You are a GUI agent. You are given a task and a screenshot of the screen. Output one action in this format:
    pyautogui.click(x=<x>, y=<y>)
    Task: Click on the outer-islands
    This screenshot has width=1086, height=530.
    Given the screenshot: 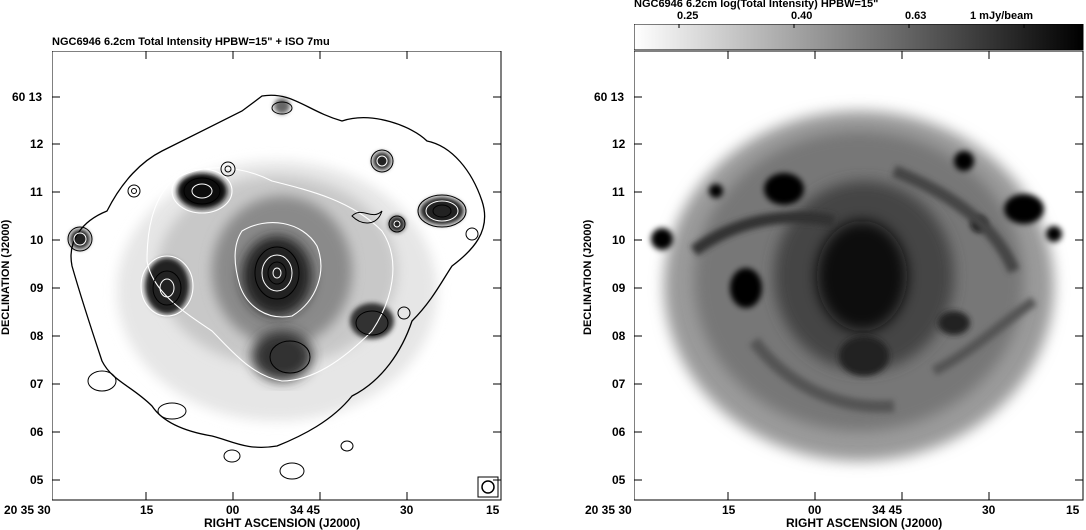 What is the action you would take?
    pyautogui.click(x=220, y=425)
    